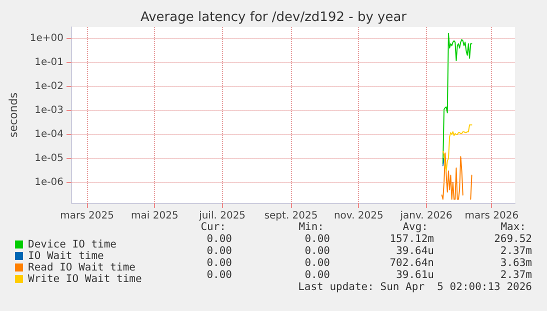 This screenshot has height=311, width=547. I want to click on x-tick-label: janv. 2026, so click(425, 216).